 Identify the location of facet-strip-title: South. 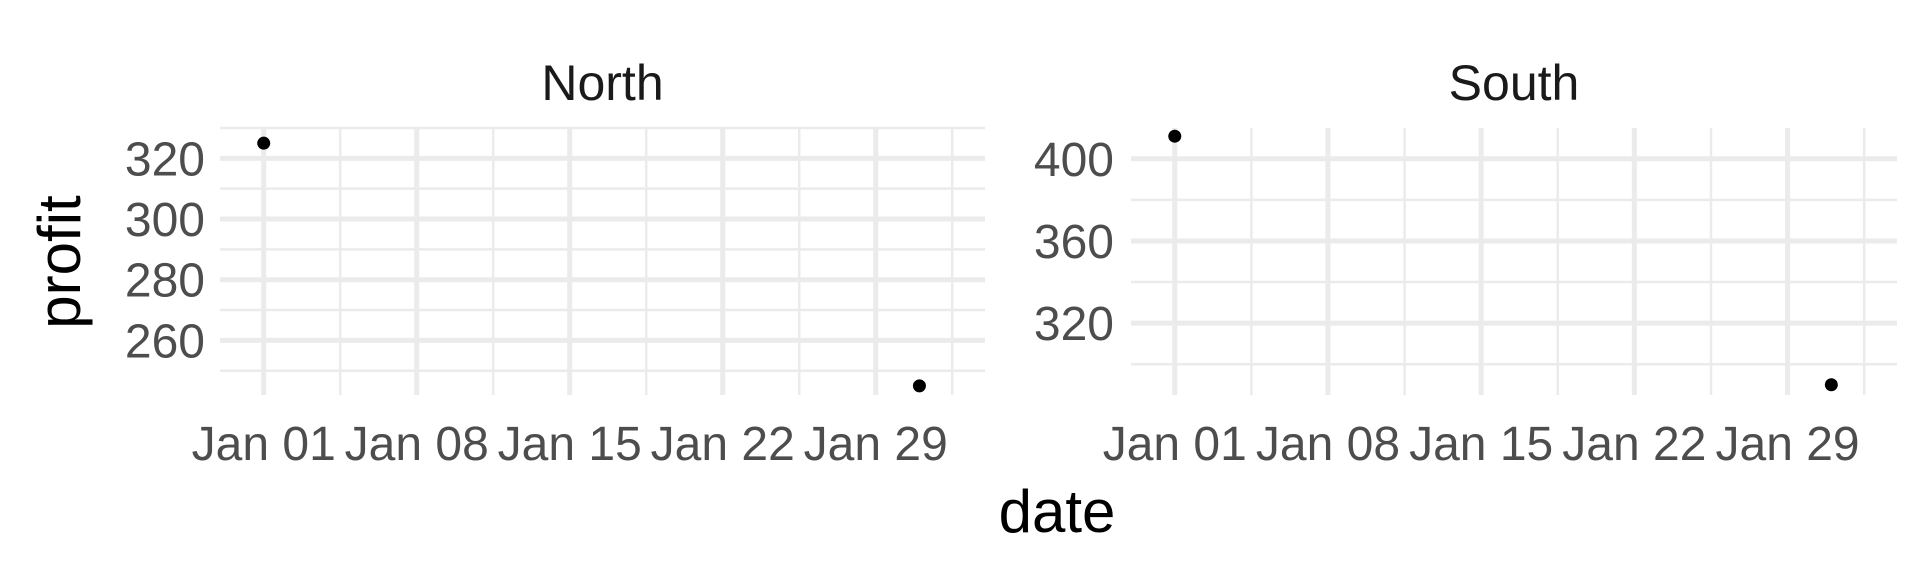
(1514, 83).